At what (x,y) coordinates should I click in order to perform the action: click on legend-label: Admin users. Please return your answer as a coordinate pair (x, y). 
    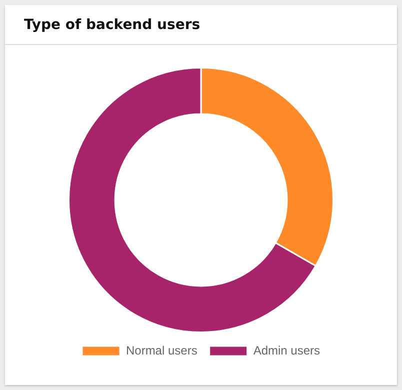
    Looking at the image, I should click on (286, 350).